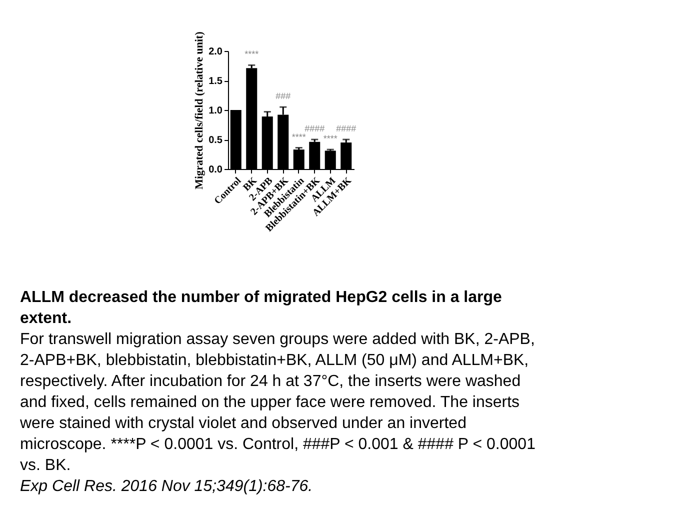  Describe the element at coordinates (215, 170) in the screenshot. I see `y-tick-label: 0.0` at that location.